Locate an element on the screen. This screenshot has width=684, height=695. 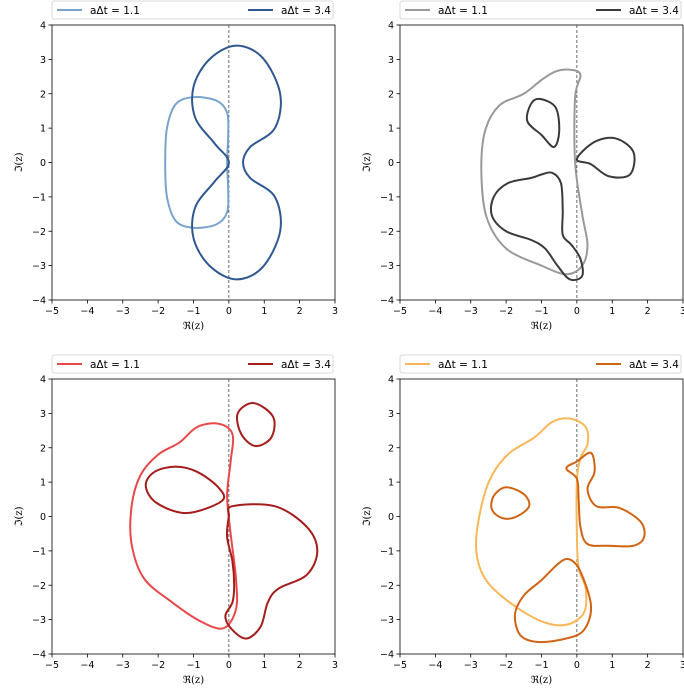
y-tick-label: 4 is located at coordinates (391, 26).